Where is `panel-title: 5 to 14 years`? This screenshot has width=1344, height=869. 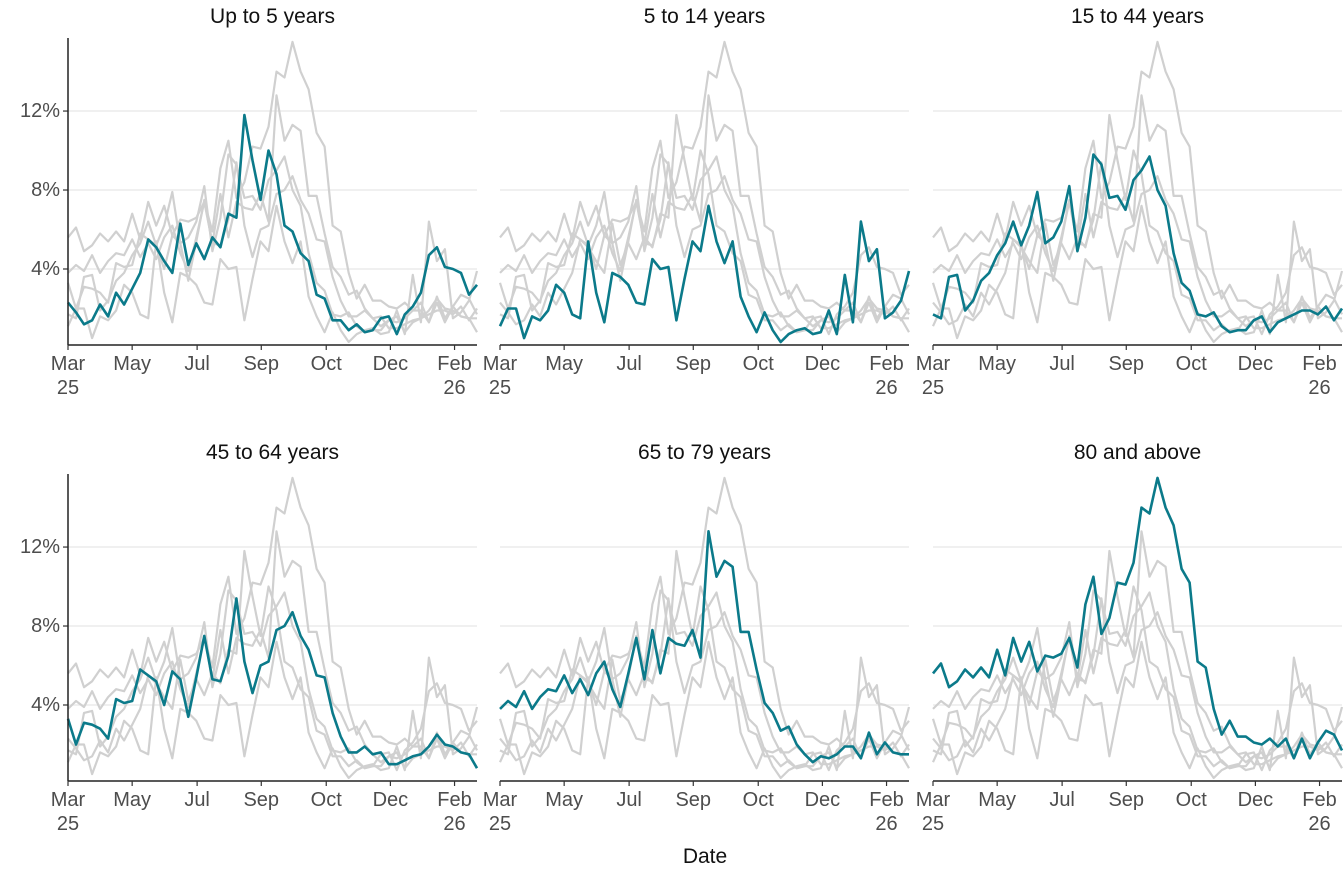 panel-title: 5 to 14 years is located at coordinates (704, 16).